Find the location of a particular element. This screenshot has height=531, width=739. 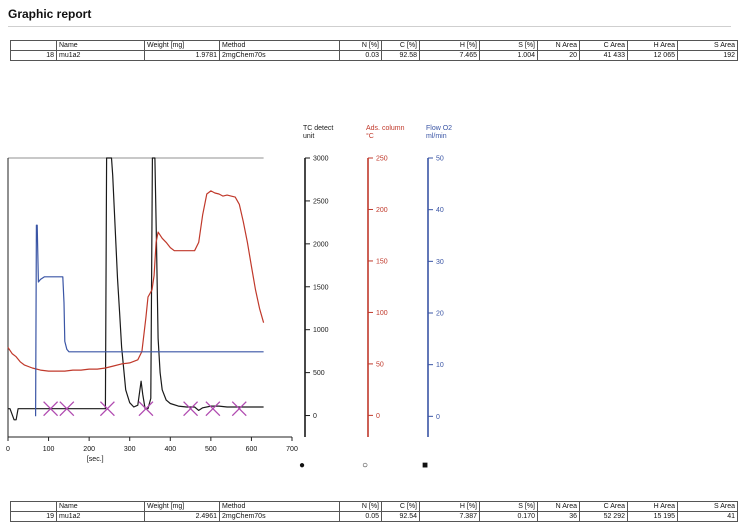

x-tick-label: 700 is located at coordinates (292, 449).